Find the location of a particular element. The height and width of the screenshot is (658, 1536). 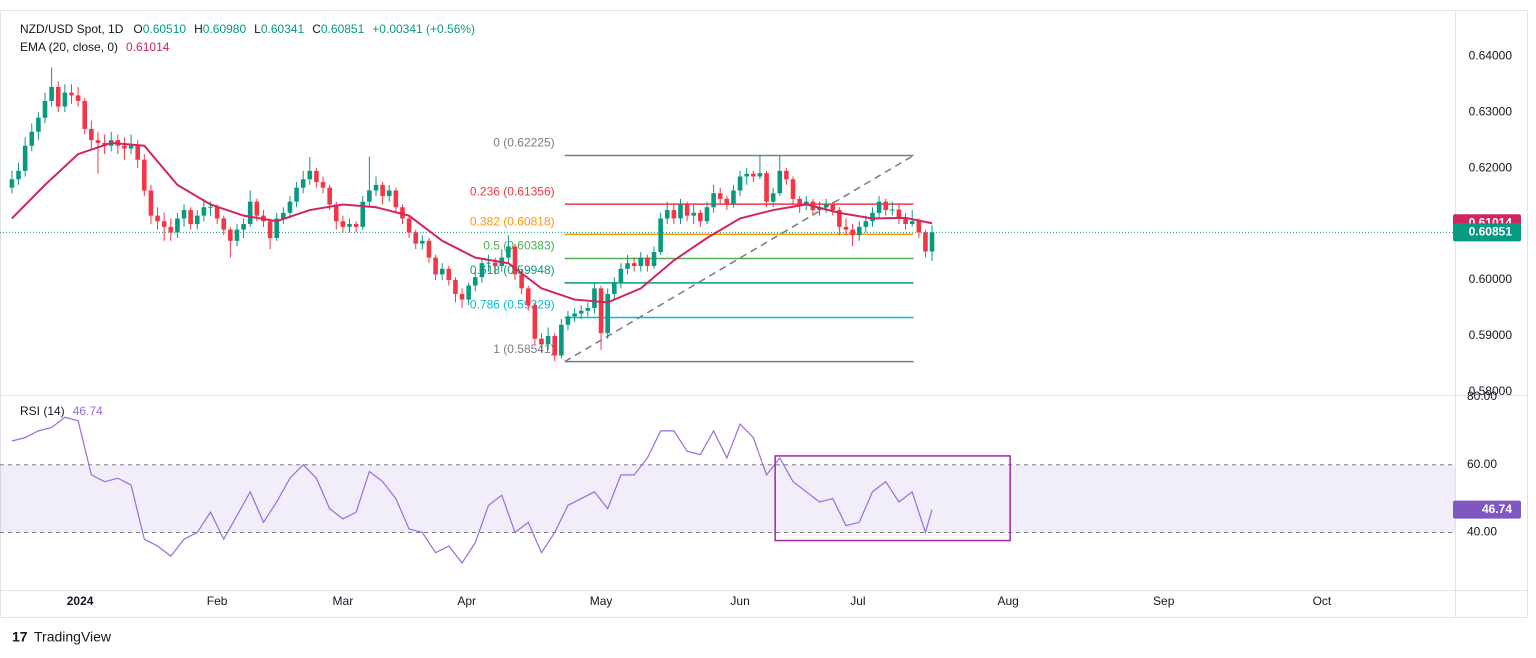

x-tick-label: 2024 is located at coordinates (80, 601).